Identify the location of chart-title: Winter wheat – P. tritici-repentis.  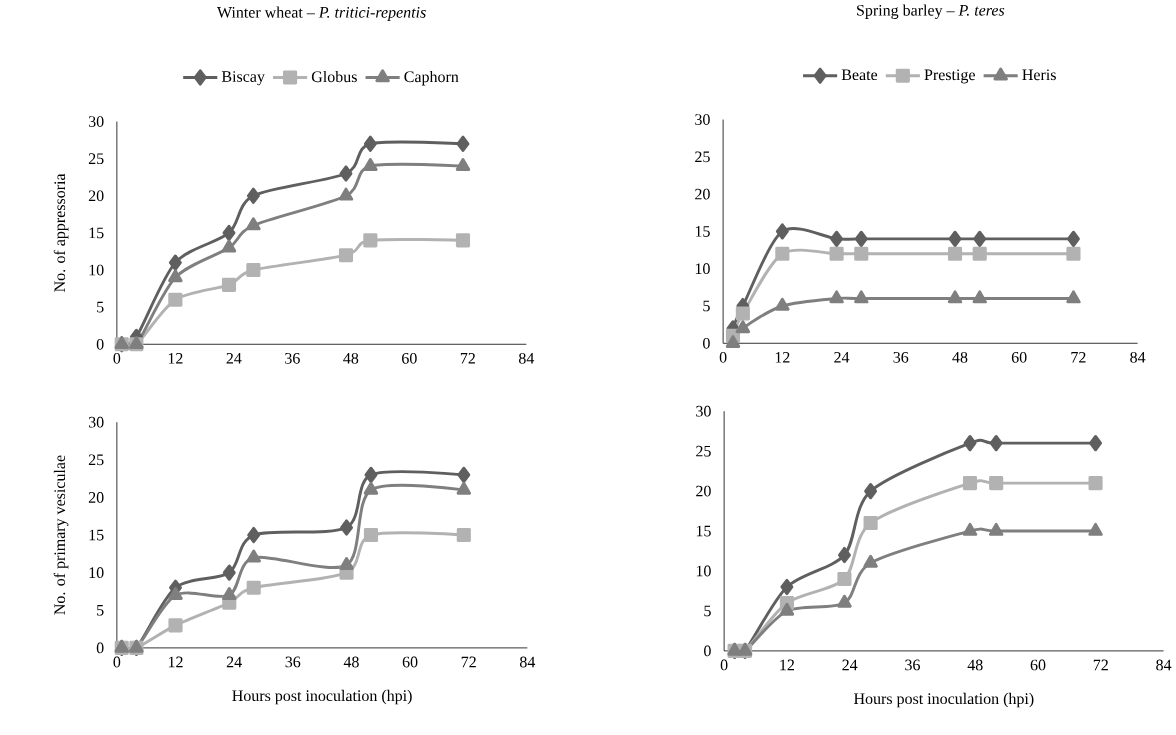
(321, 14).